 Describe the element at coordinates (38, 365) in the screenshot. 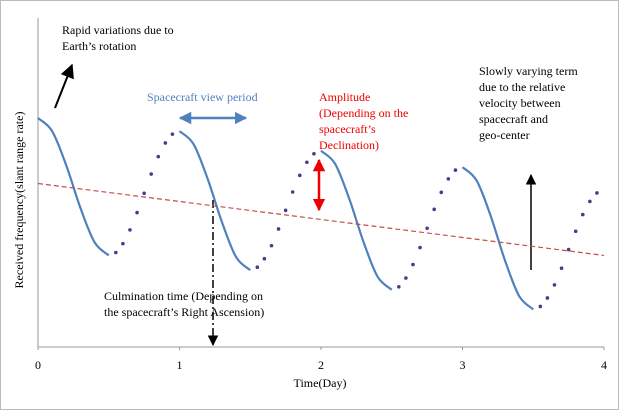

I see `x-tick-label: 0` at that location.